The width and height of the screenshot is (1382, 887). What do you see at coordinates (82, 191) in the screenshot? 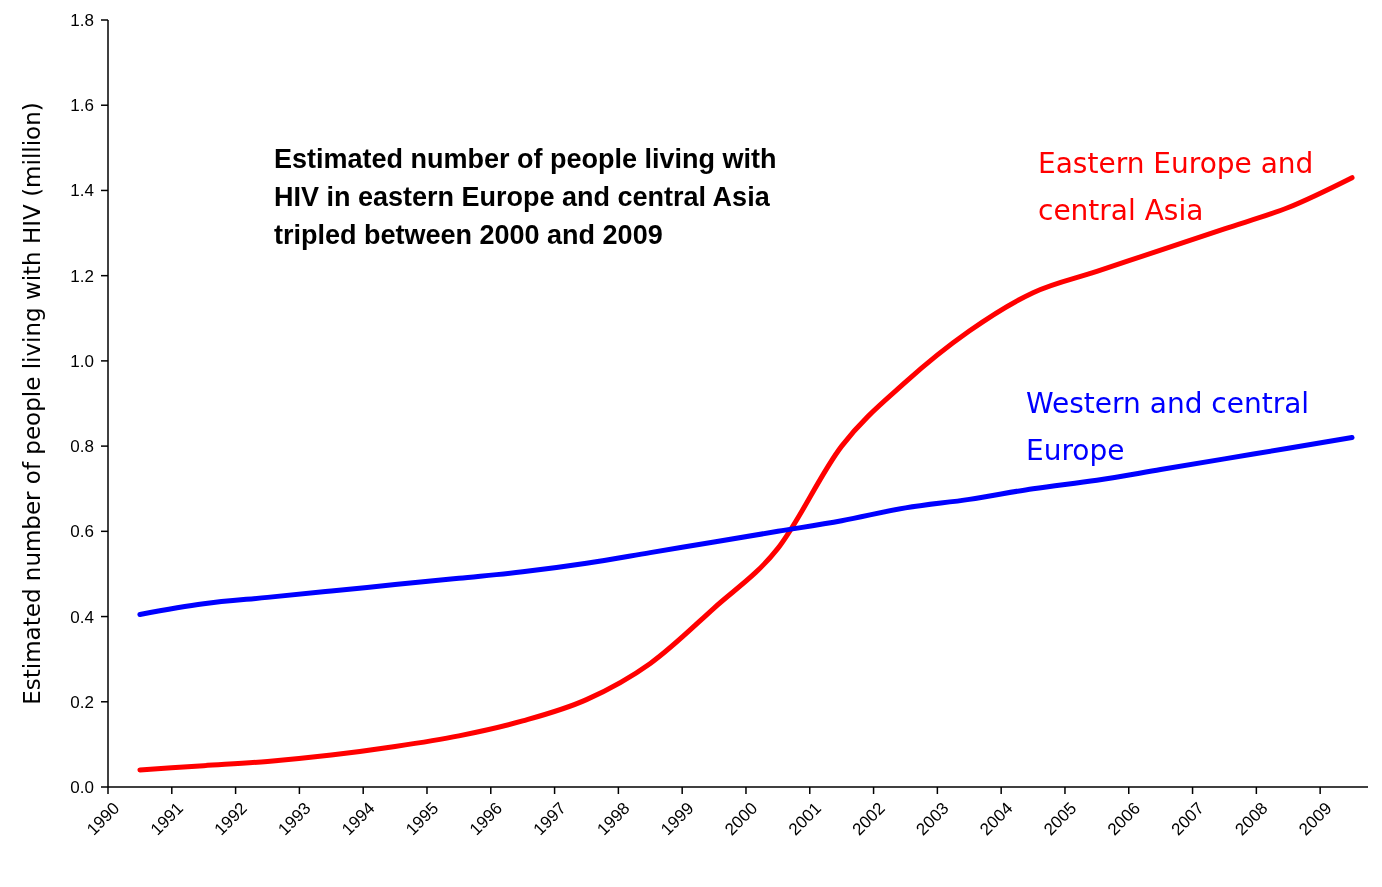
I see `y-tick-label: 1.4` at bounding box center [82, 191].